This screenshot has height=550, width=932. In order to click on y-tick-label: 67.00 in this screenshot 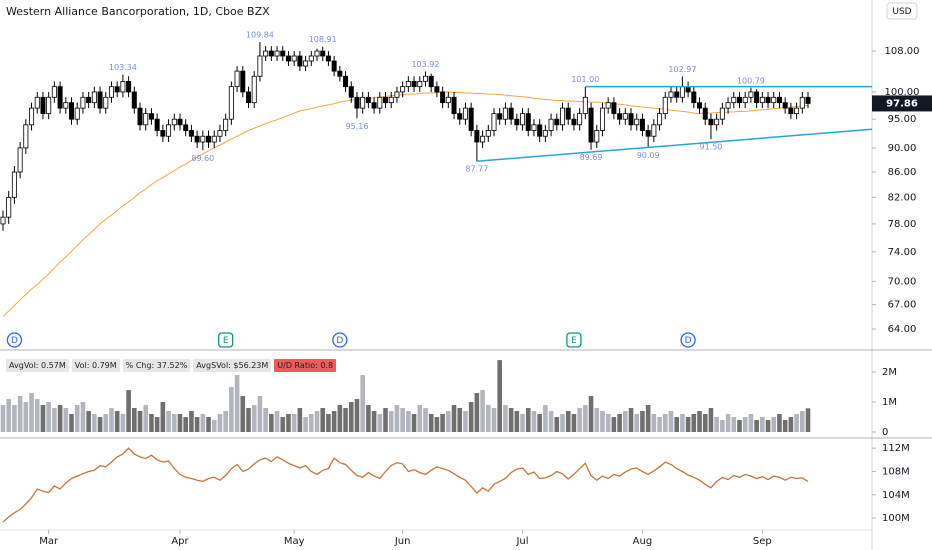, I will do `click(902, 305)`.